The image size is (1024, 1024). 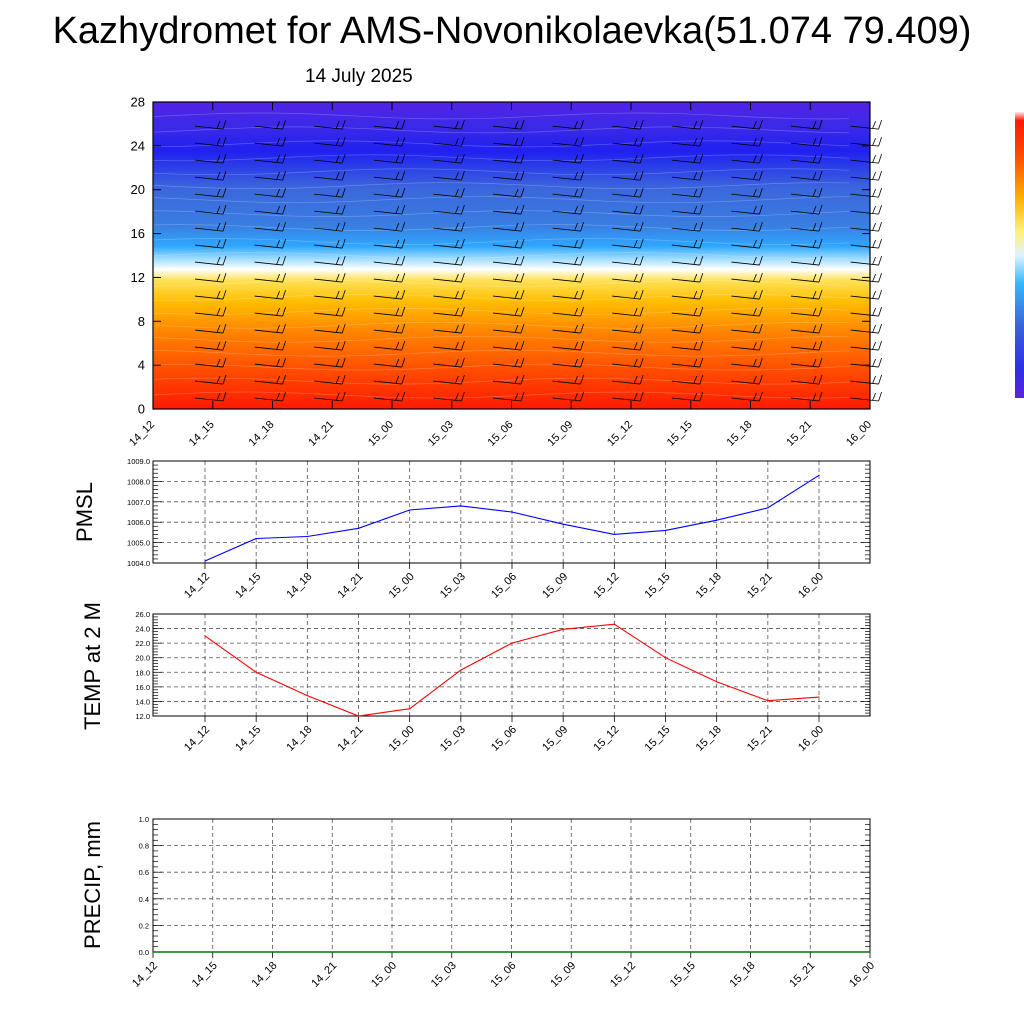 What do you see at coordinates (511, 512) in the screenshot?
I see `plot-frame` at bounding box center [511, 512].